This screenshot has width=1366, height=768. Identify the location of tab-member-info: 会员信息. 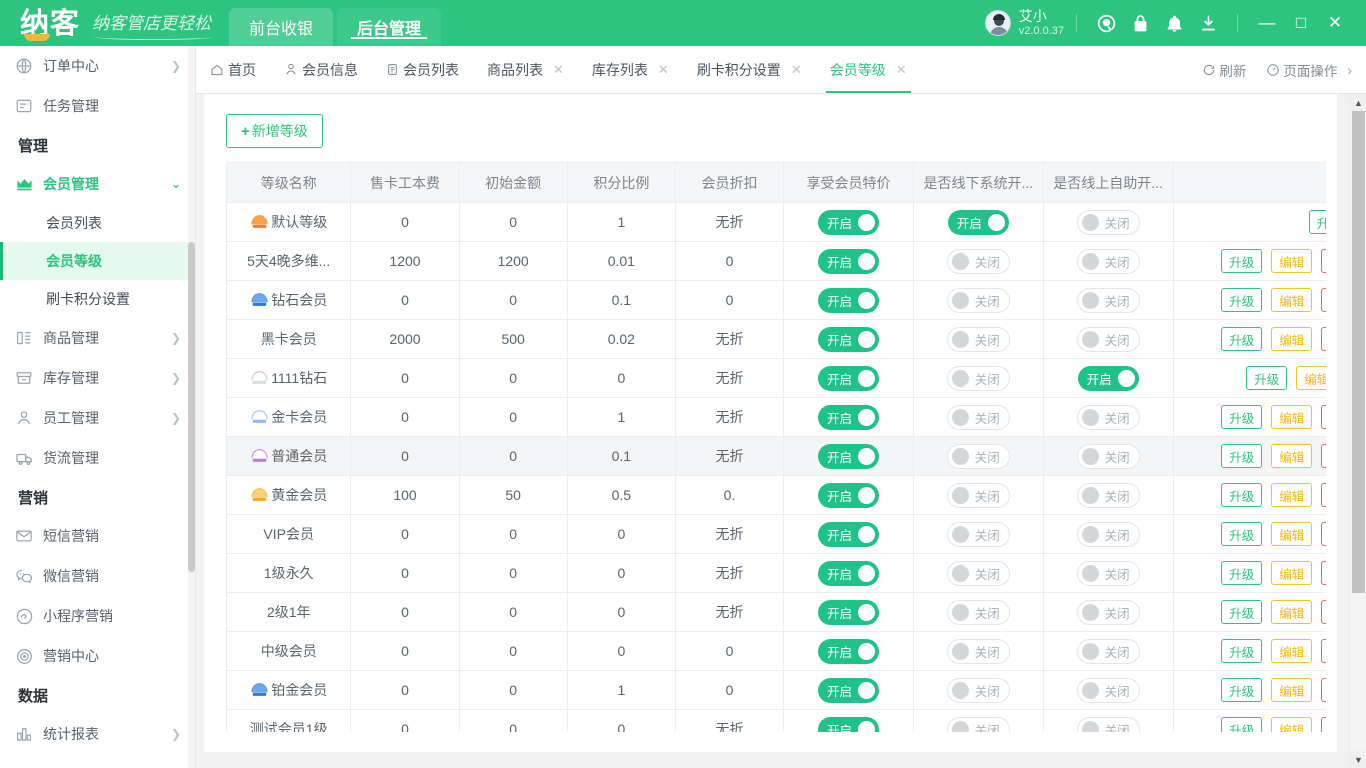
(321, 69).